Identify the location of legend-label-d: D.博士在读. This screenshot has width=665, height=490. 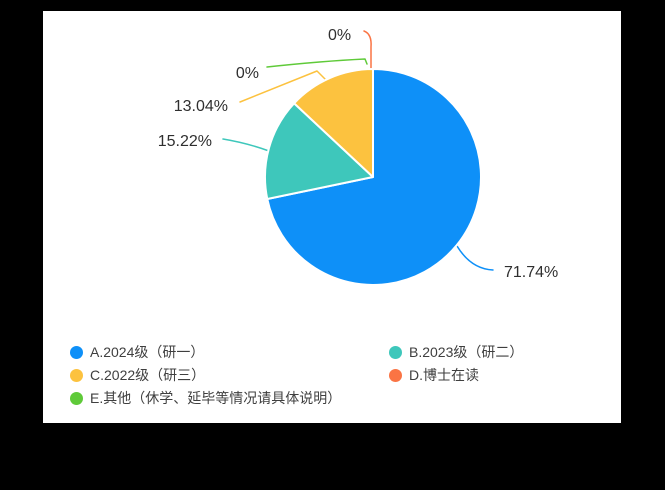
(444, 375).